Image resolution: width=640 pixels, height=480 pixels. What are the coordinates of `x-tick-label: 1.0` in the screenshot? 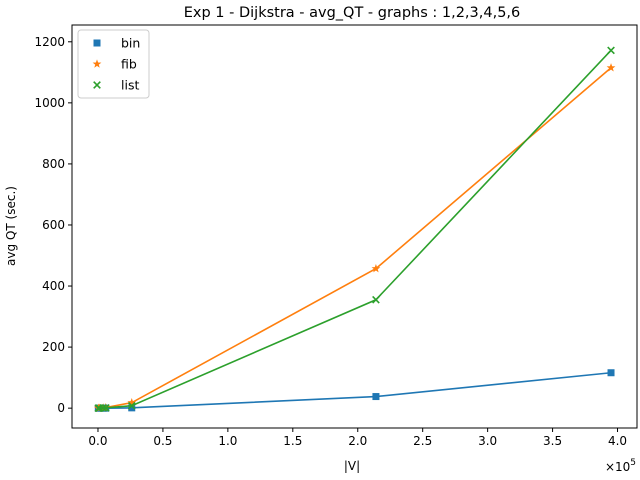 It's located at (227, 441).